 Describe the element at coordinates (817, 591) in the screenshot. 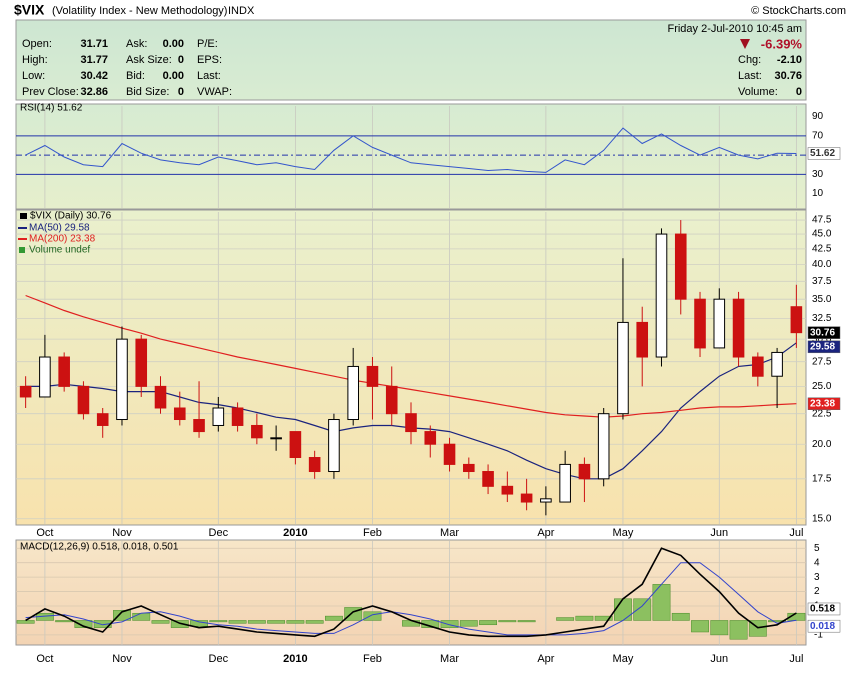

I see `y-tick-label: 2` at that location.